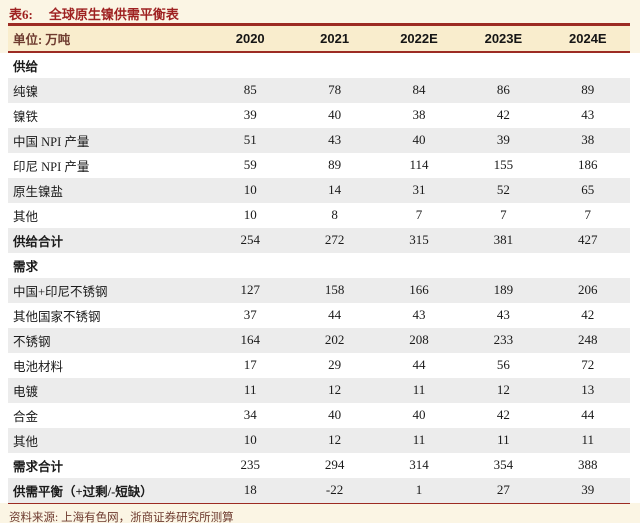 Image resolution: width=640 pixels, height=523 pixels. I want to click on row-label: 供需平衡（+过剩/-短缺）, so click(83, 491).